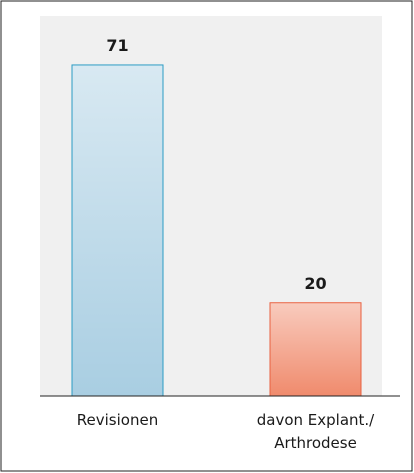 This screenshot has height=473, width=414. What do you see at coordinates (117, 45) in the screenshot?
I see `value-label: 71` at bounding box center [117, 45].